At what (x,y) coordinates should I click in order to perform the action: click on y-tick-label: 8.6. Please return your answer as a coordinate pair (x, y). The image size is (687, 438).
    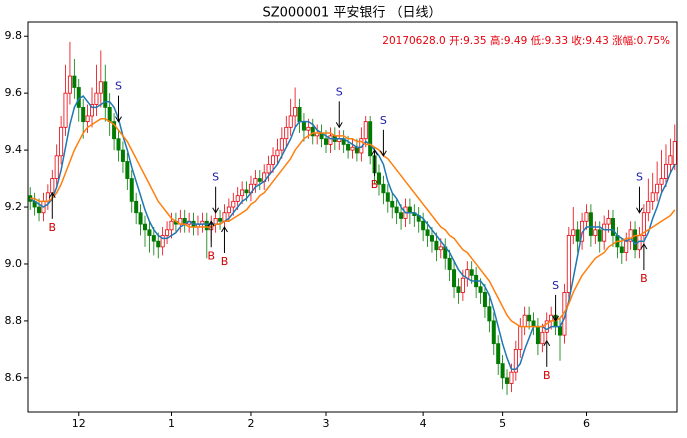
    Looking at the image, I should click on (14, 377).